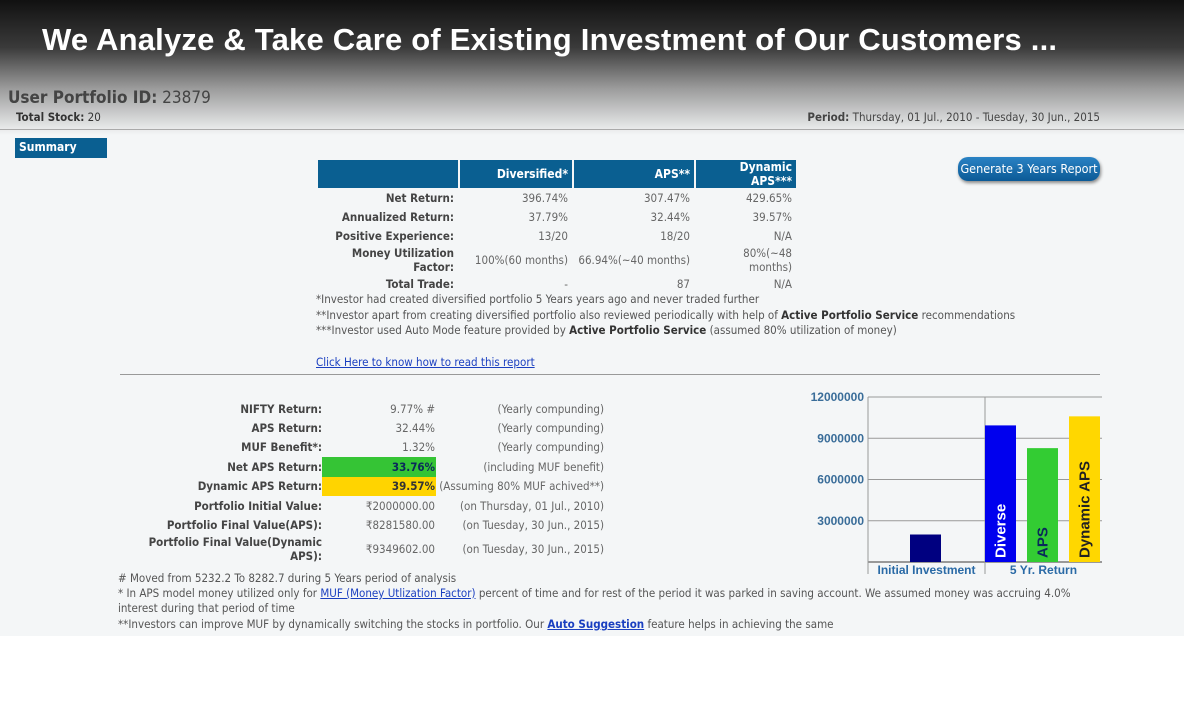  What do you see at coordinates (397, 216) in the screenshot?
I see `row-label: Annualized Return:` at bounding box center [397, 216].